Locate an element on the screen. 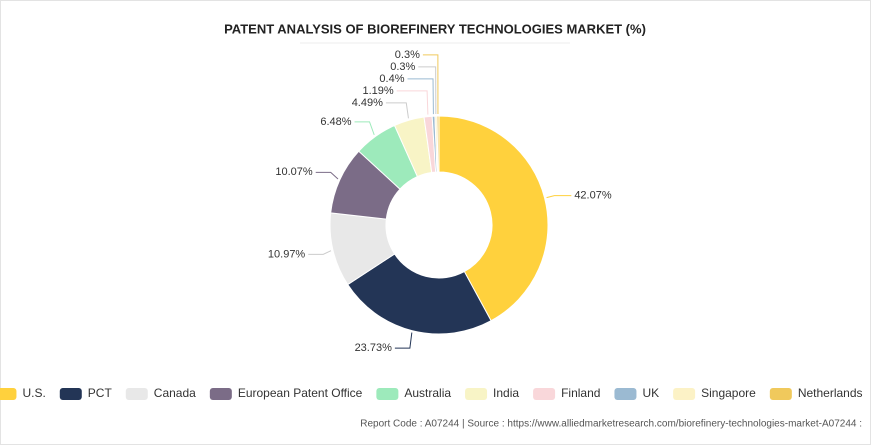 The image size is (871, 445). legend-item: PCT is located at coordinates (86, 393).